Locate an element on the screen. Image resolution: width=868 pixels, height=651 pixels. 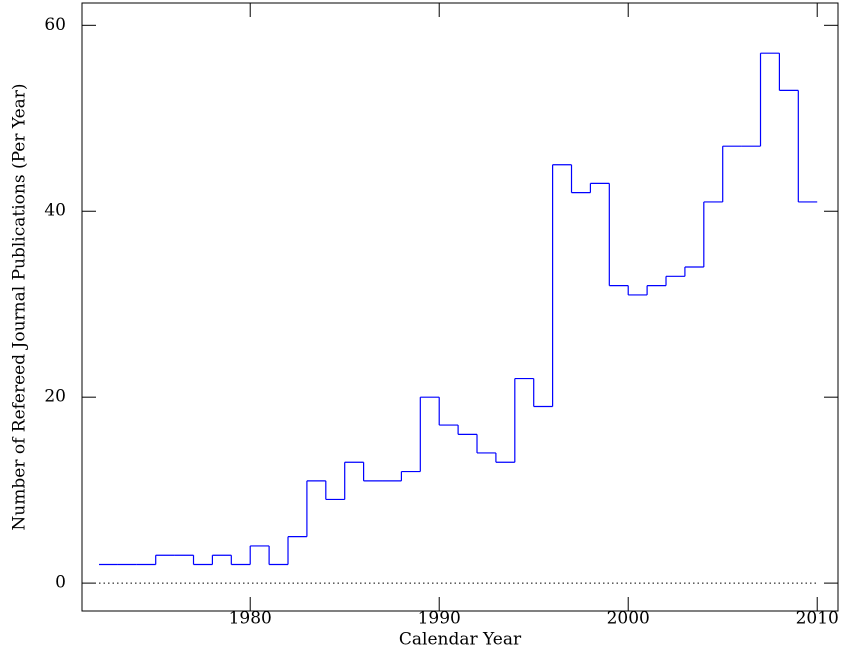
x-tick-label: 2010 is located at coordinates (817, 619).